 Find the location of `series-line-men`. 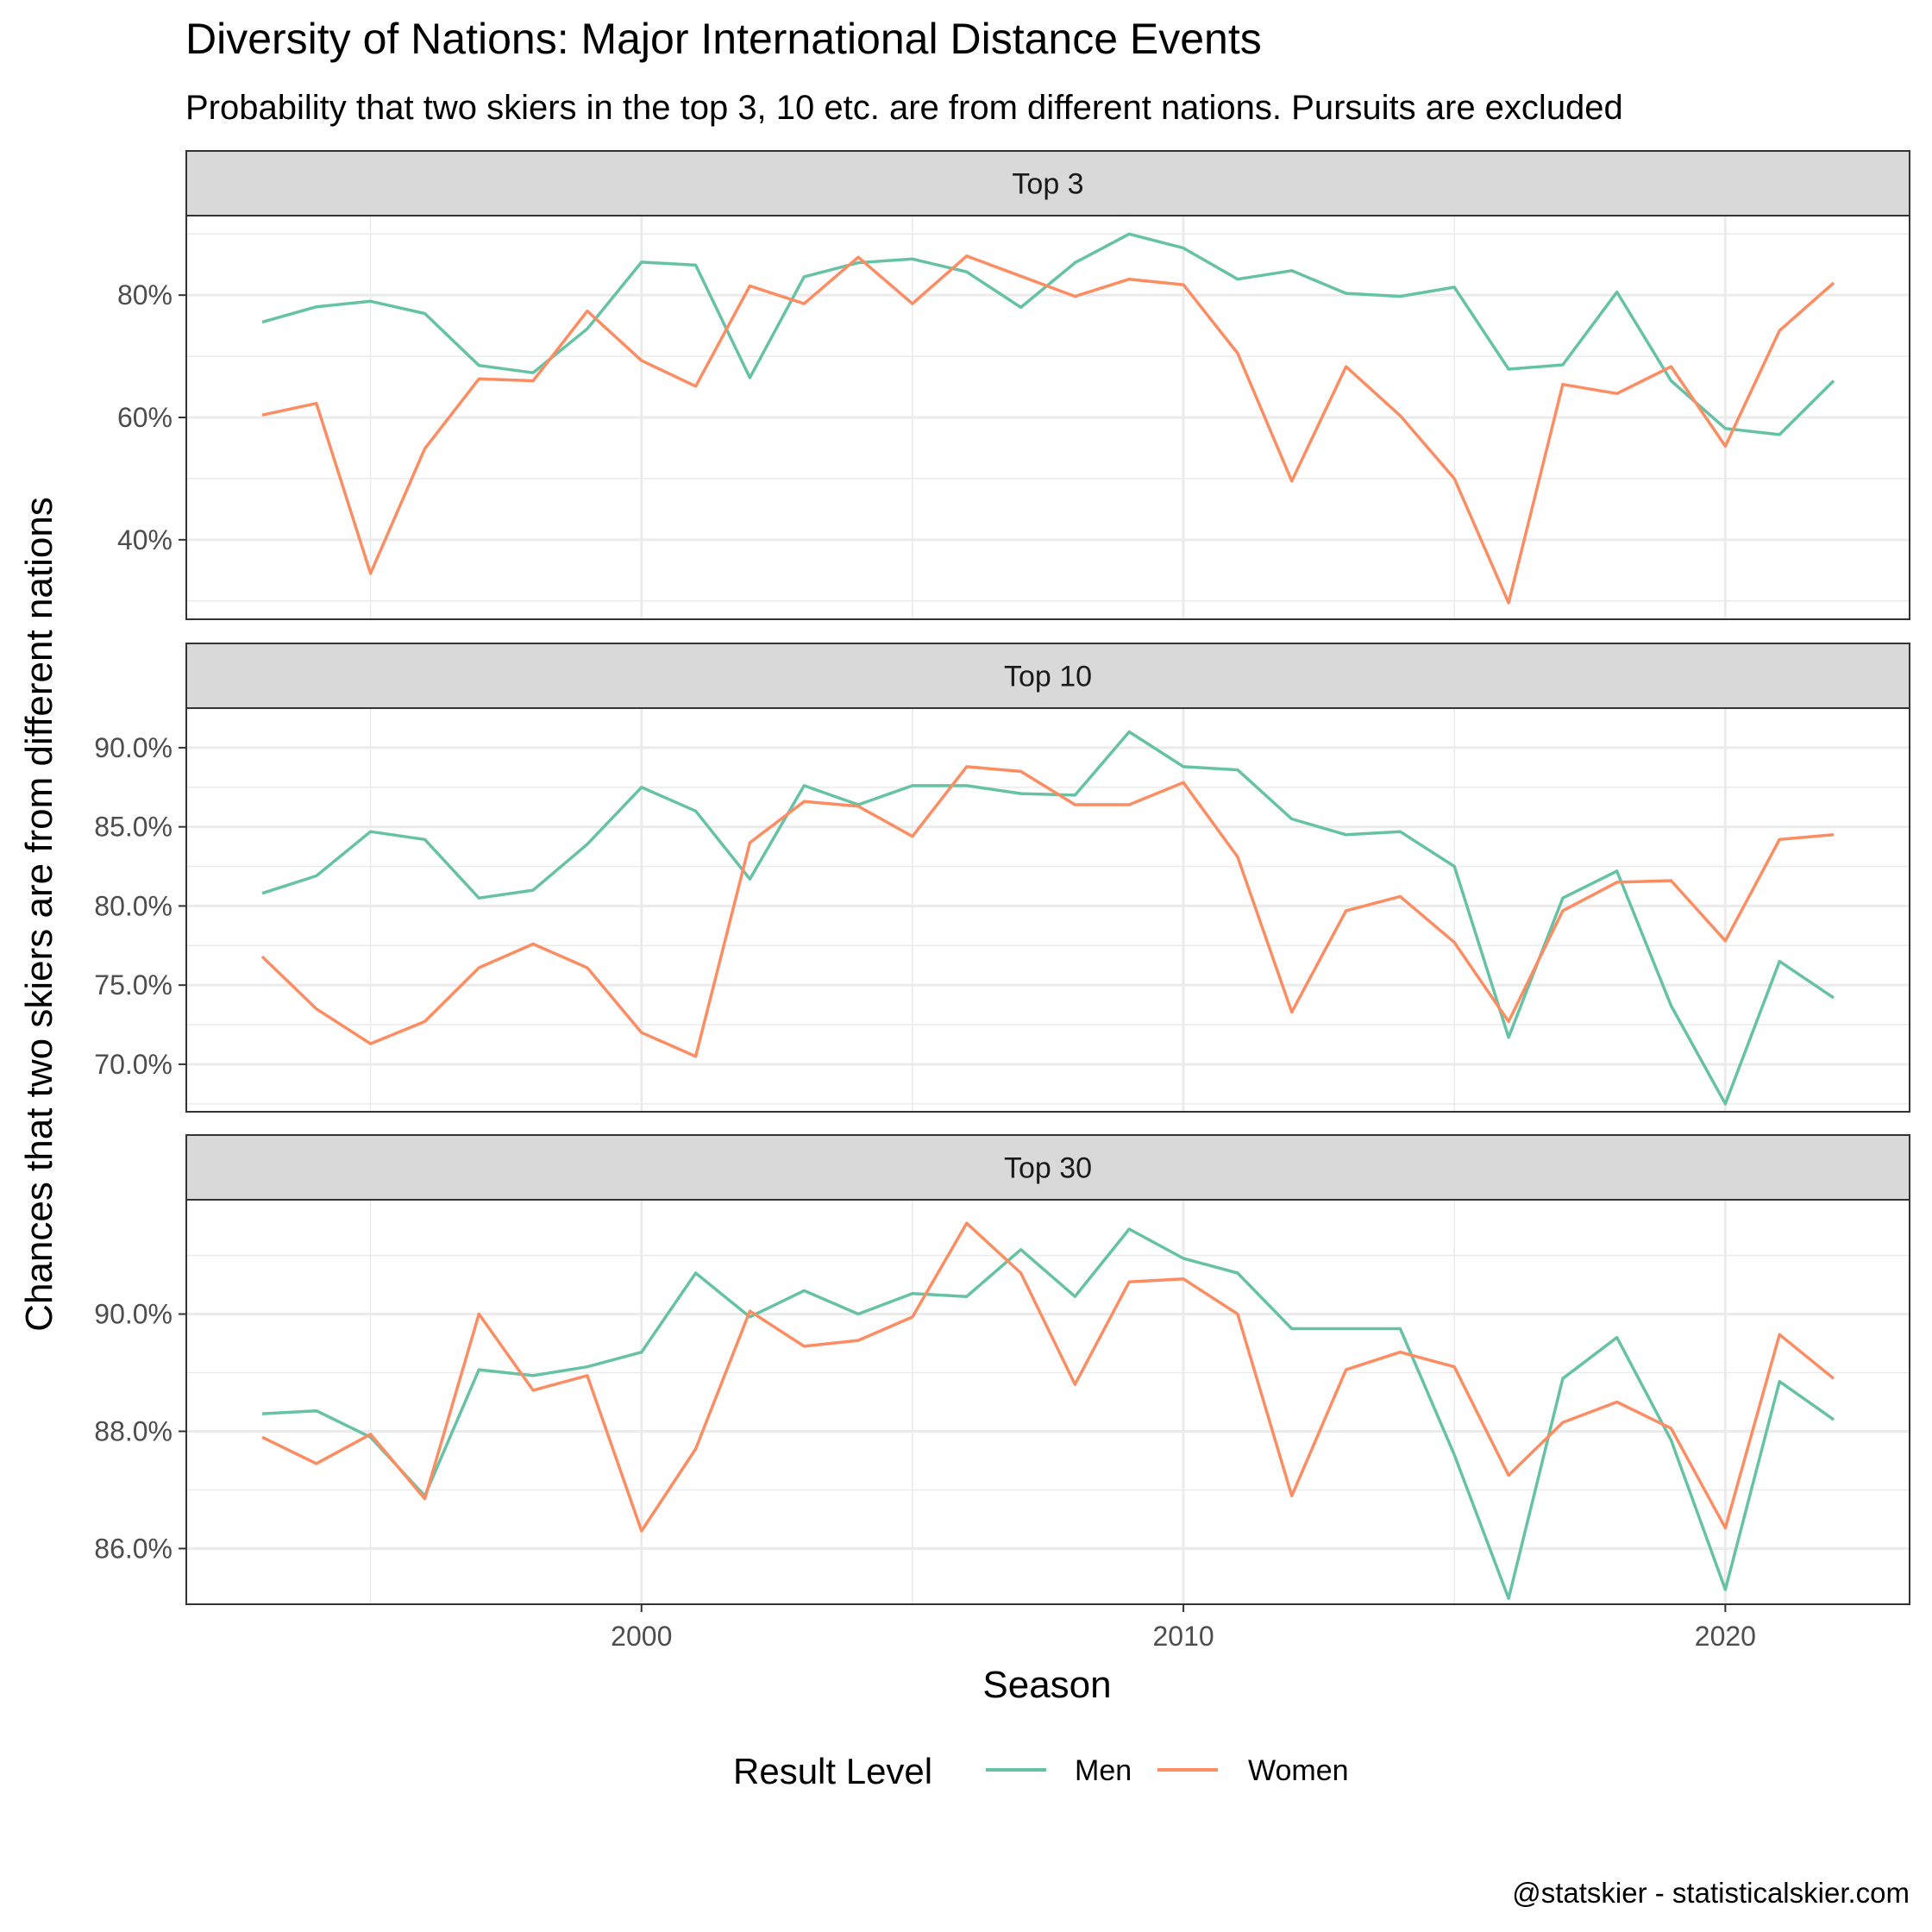

series-line-men is located at coordinates (1048, 334).